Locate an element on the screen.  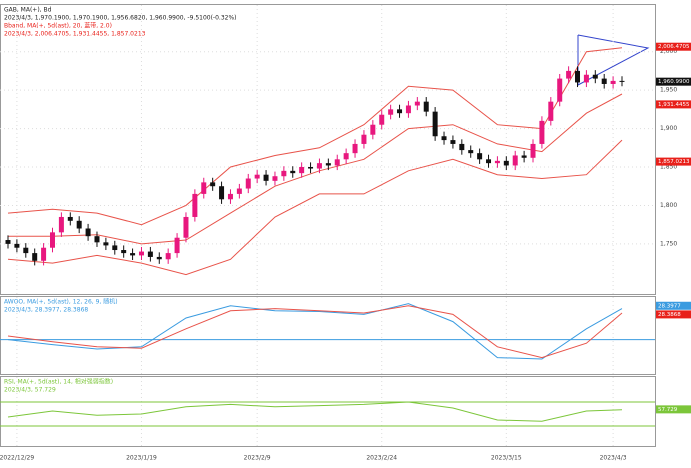
y-tick-label: 1,900 is located at coordinates (668, 128).